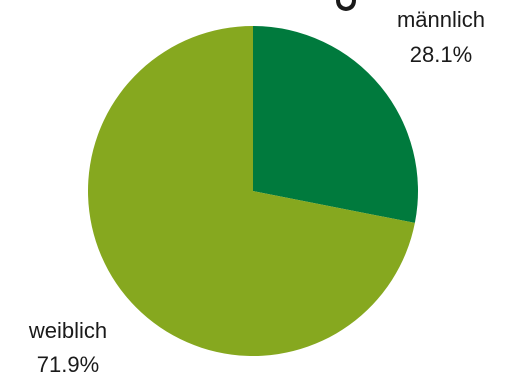 This screenshot has width=505, height=376. What do you see at coordinates (441, 54) in the screenshot?
I see `slice-label-value: 28.1%` at bounding box center [441, 54].